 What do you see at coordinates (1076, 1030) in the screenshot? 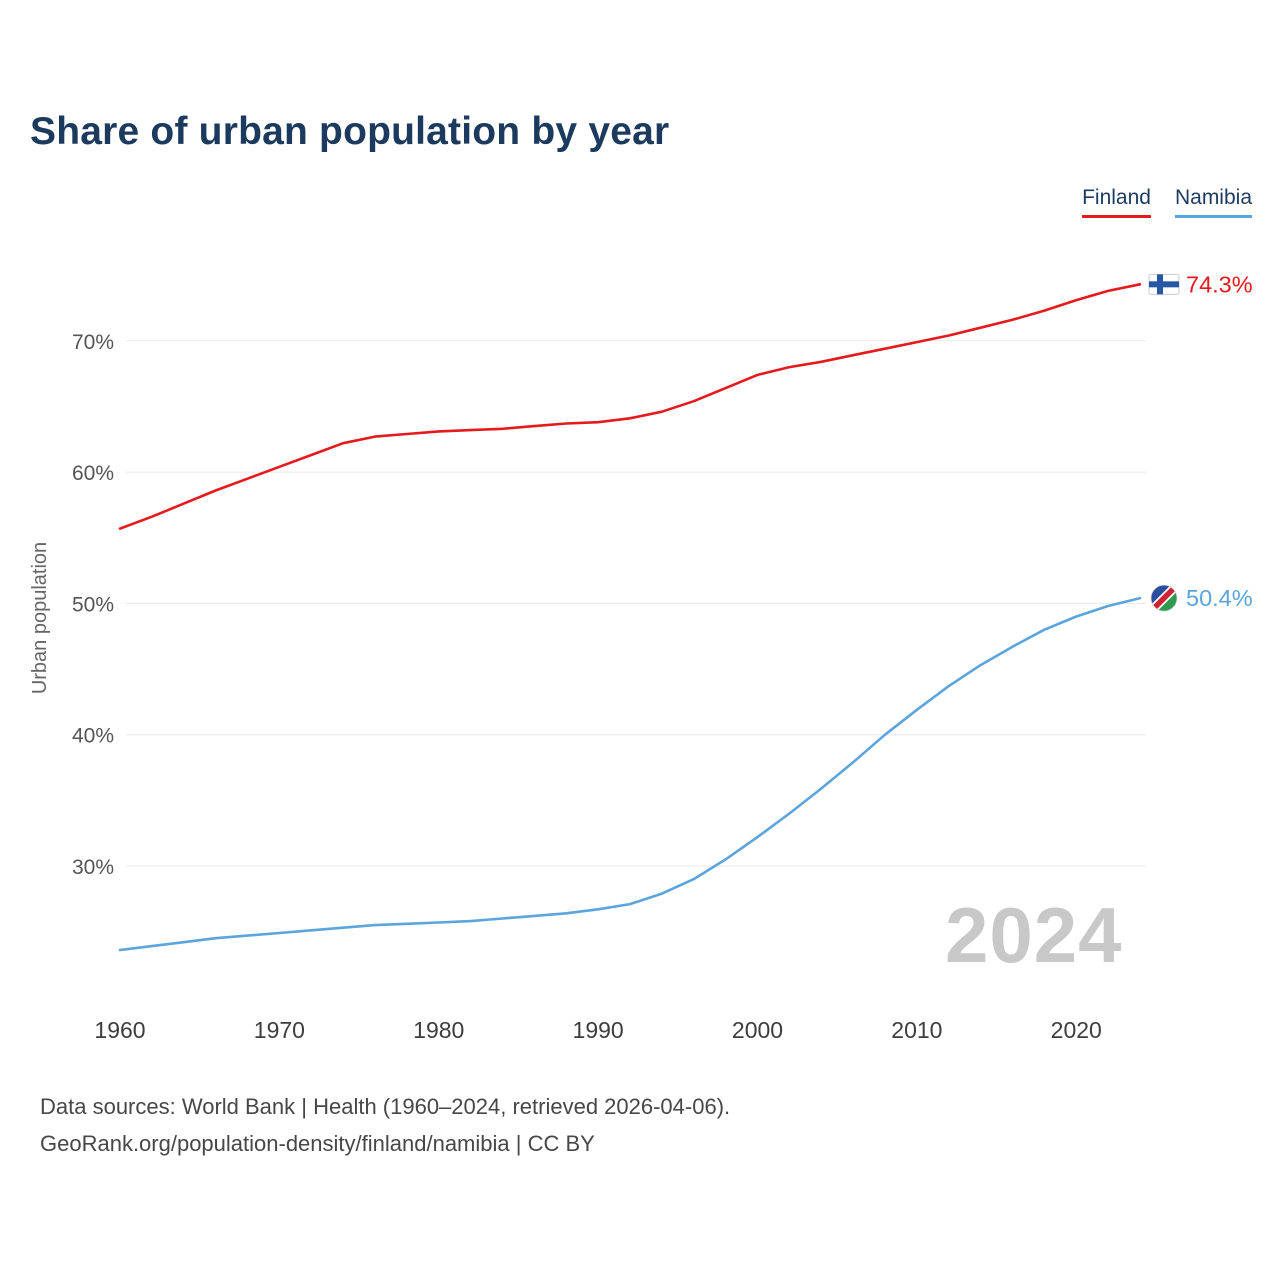
I see `x-tick-label: 2020` at bounding box center [1076, 1030].